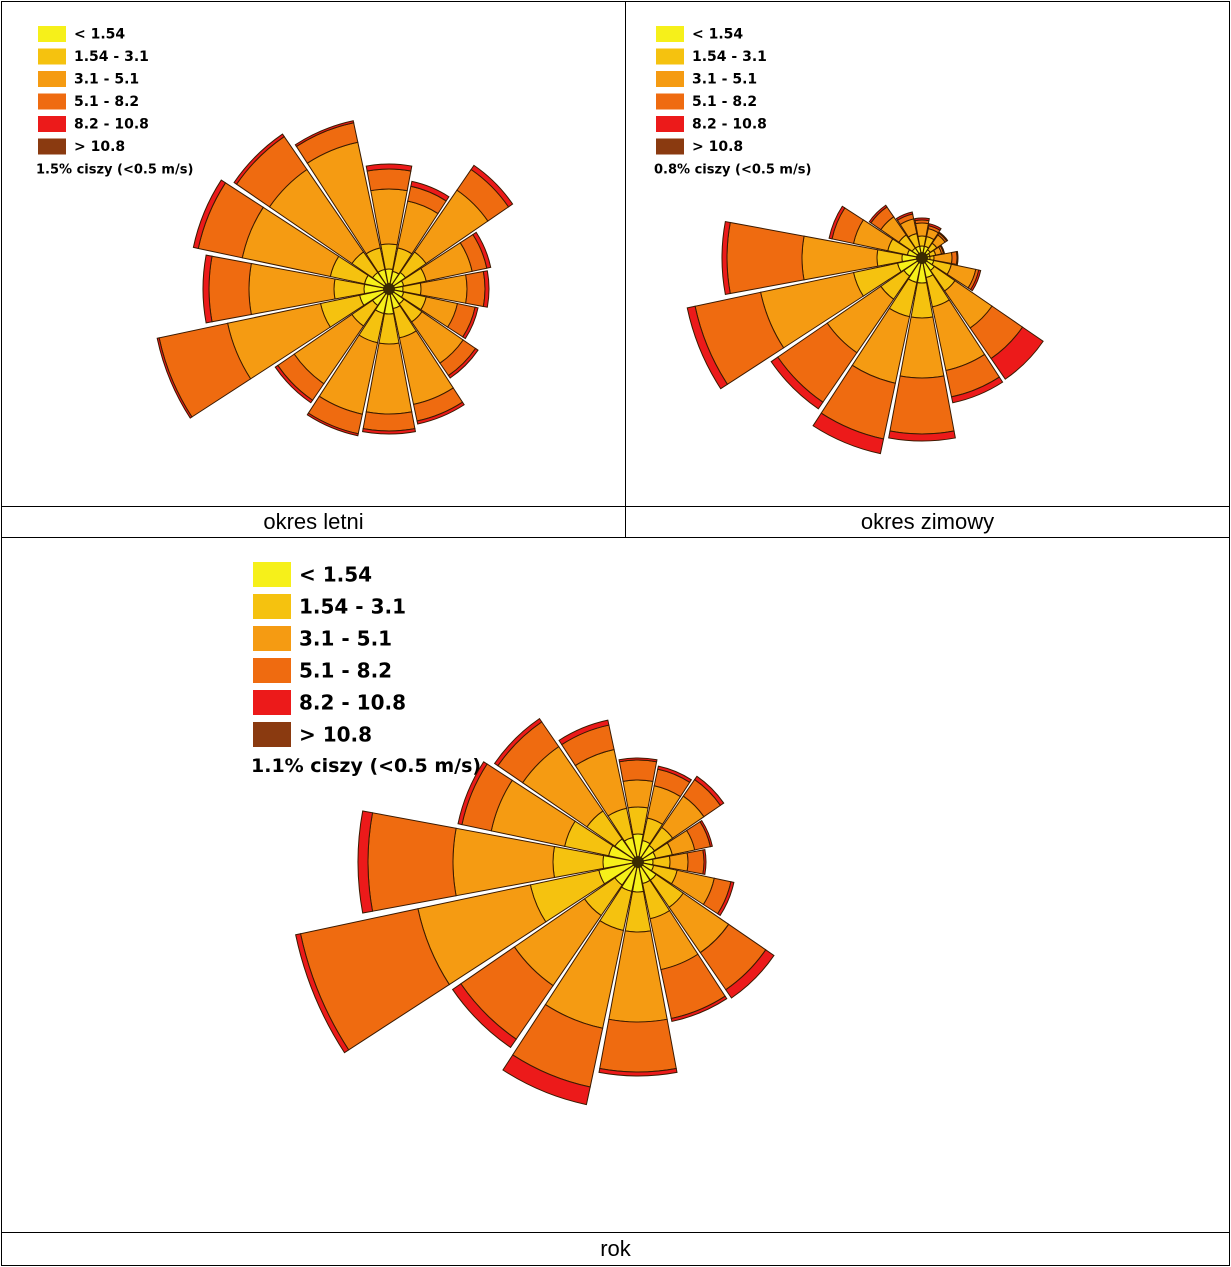 The image size is (1231, 1267). I want to click on caption-winter: okres zimowy, so click(927, 522).